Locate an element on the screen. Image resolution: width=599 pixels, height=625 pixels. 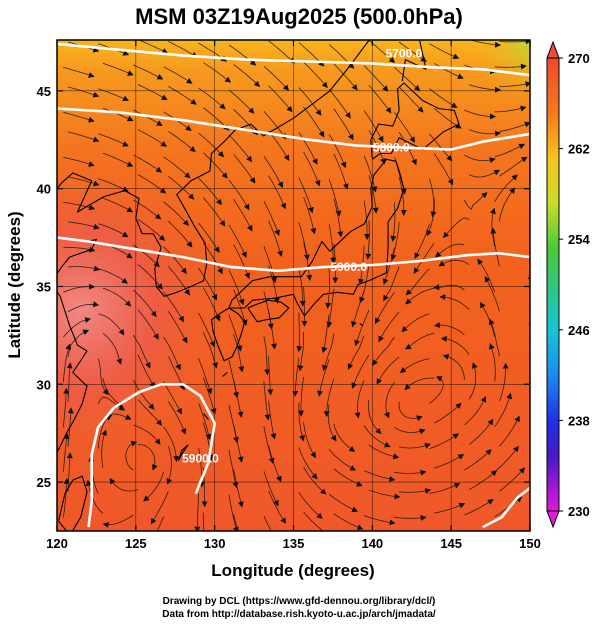
colorbar-top-arrow is located at coordinates (553, 49).